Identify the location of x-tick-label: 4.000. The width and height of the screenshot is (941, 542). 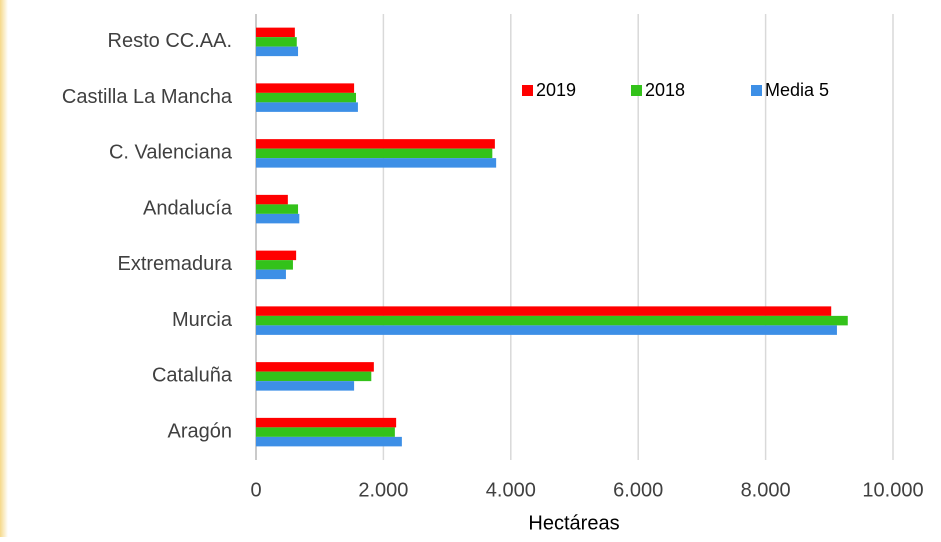
(511, 490).